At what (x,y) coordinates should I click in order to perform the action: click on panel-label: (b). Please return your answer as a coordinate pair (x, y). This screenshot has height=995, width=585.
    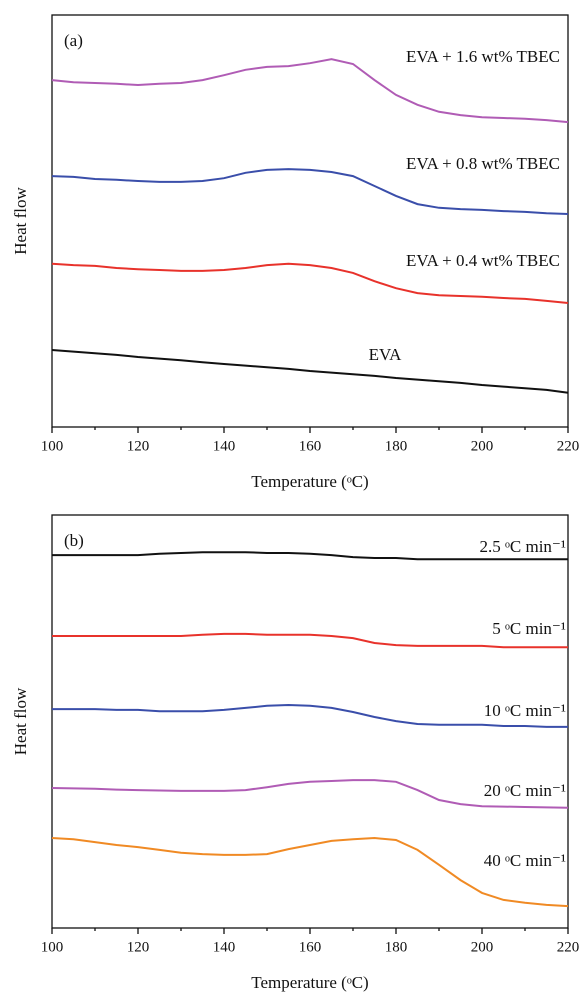
    Looking at the image, I should click on (74, 540).